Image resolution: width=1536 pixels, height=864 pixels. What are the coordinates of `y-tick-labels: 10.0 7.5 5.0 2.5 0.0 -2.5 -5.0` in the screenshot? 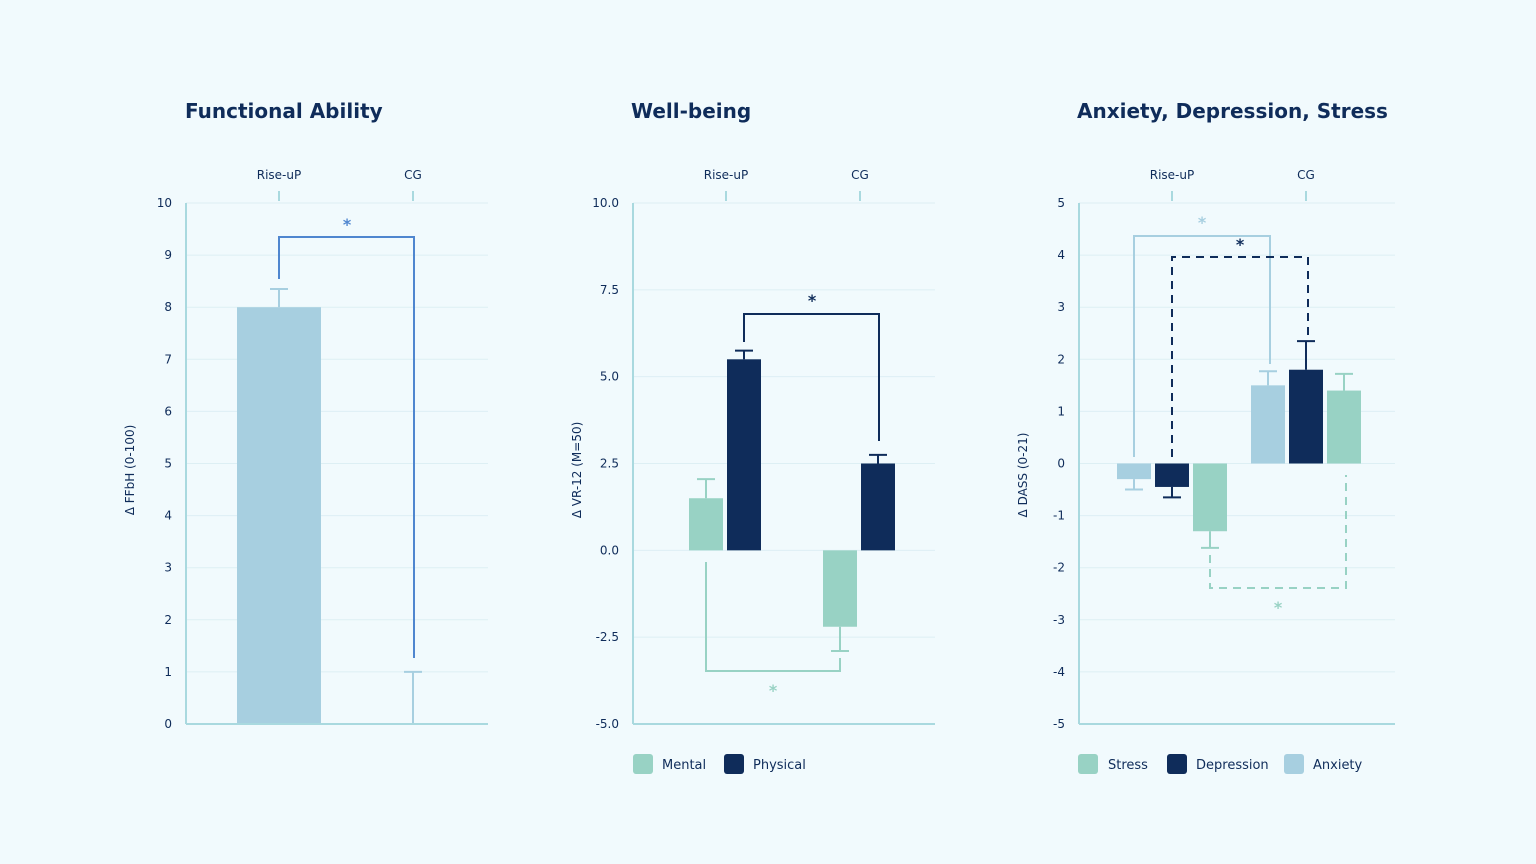 It's located at (605, 463).